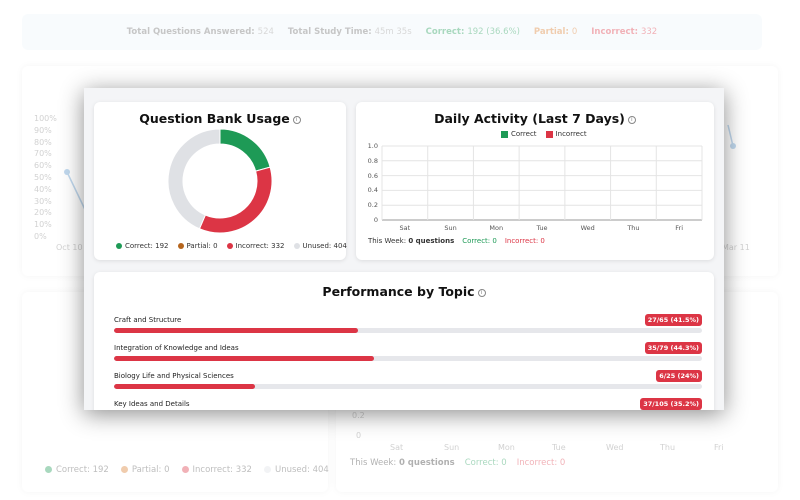  I want to click on bg-week-value: 0 questions, so click(426, 463).